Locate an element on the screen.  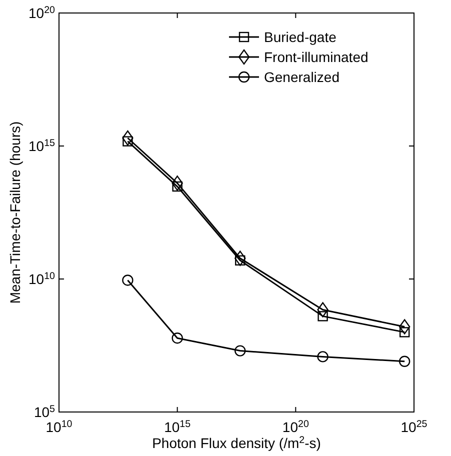
y-tick-label: 10$^{15}$ is located at coordinates (42, 146).